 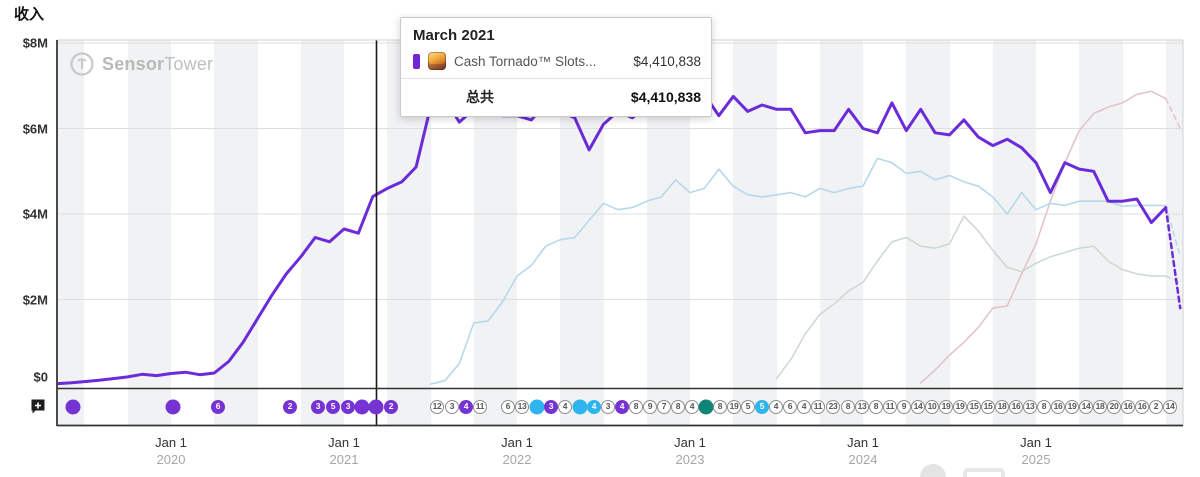 I want to click on update-count-marker: 12, so click(x=437, y=406).